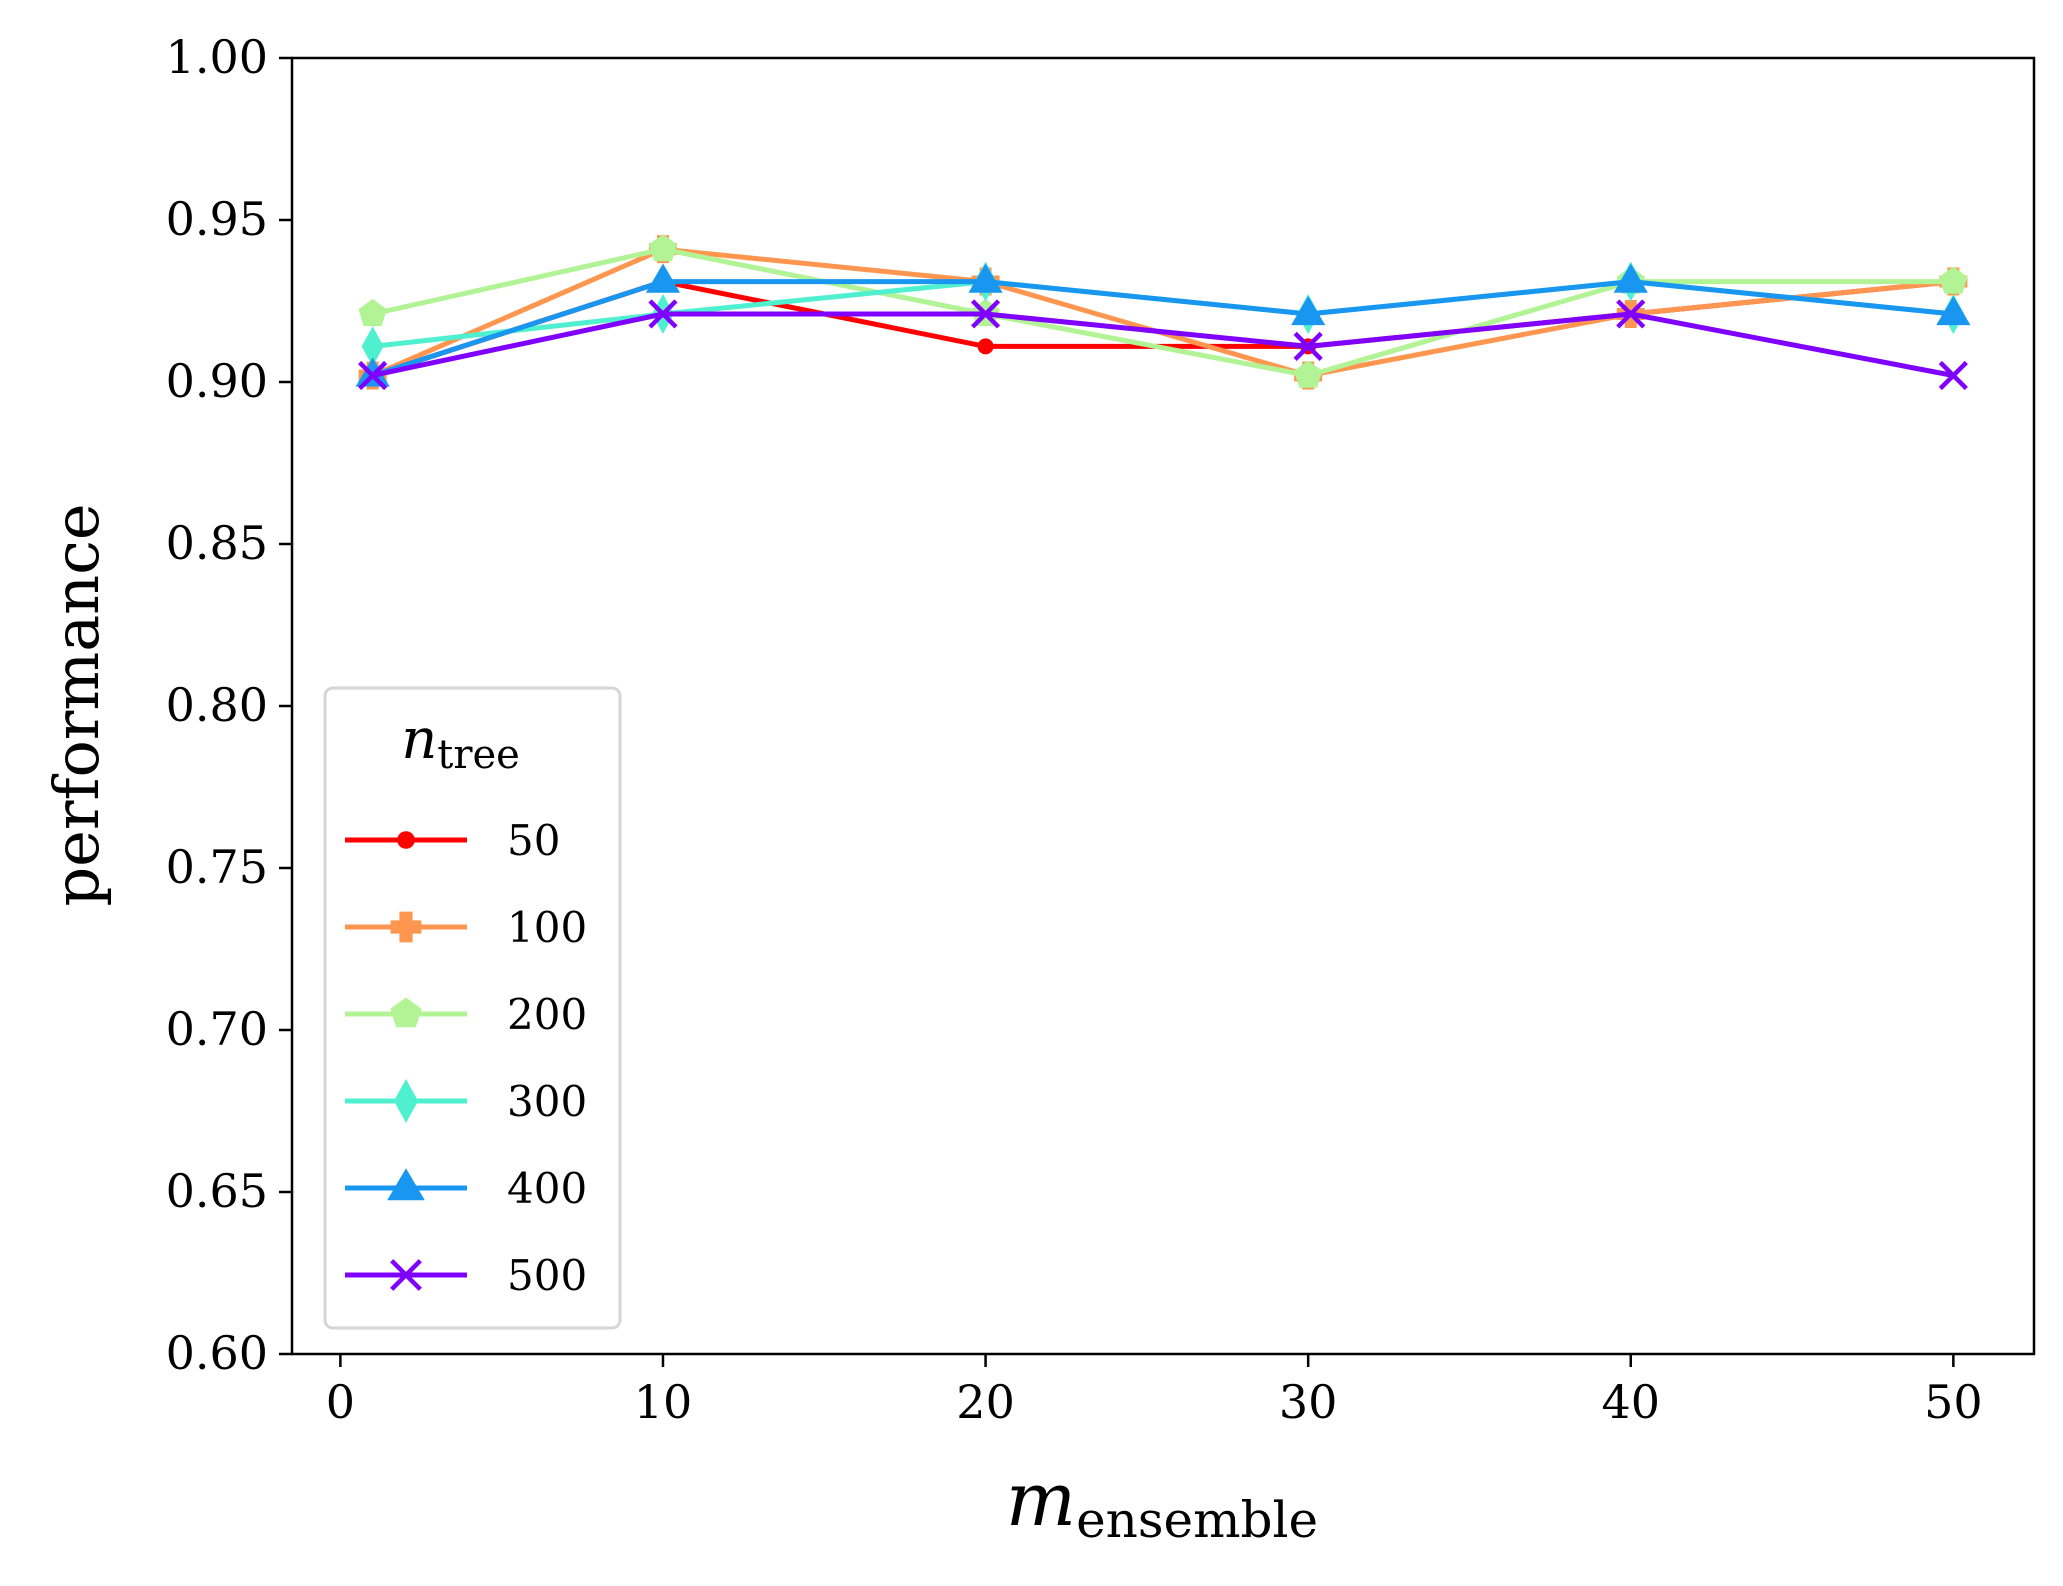 This screenshot has width=2063, height=1586. Describe the element at coordinates (985, 1402) in the screenshot. I see `x-tick-label-20: 20` at that location.